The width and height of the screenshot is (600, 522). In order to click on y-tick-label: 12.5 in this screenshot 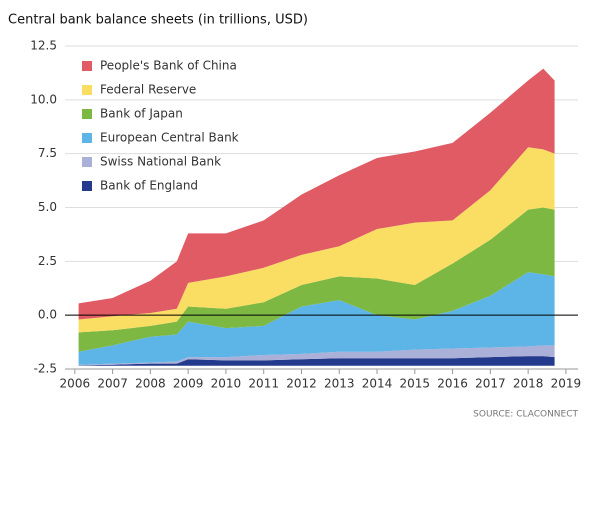, I will do `click(43, 46)`.